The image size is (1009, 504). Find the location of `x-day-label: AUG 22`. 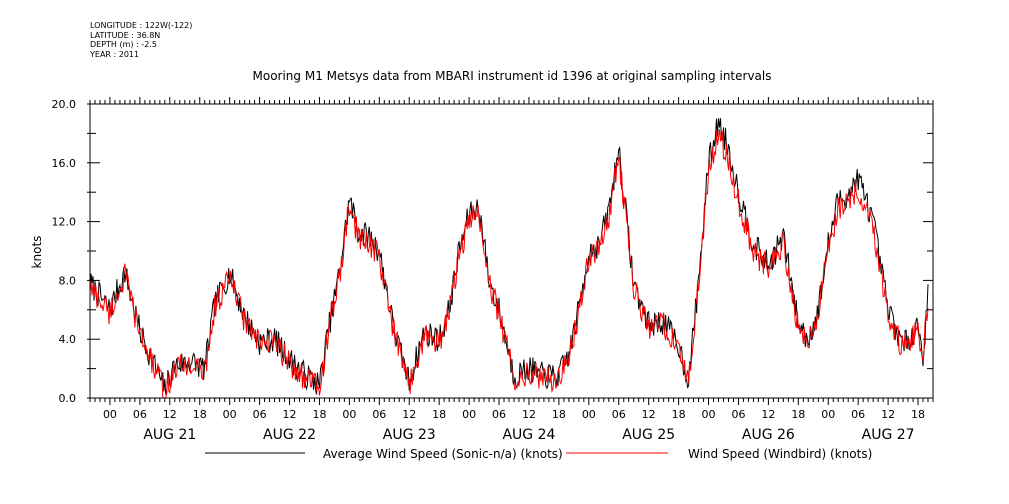

x-day-label: AUG 22 is located at coordinates (289, 435).